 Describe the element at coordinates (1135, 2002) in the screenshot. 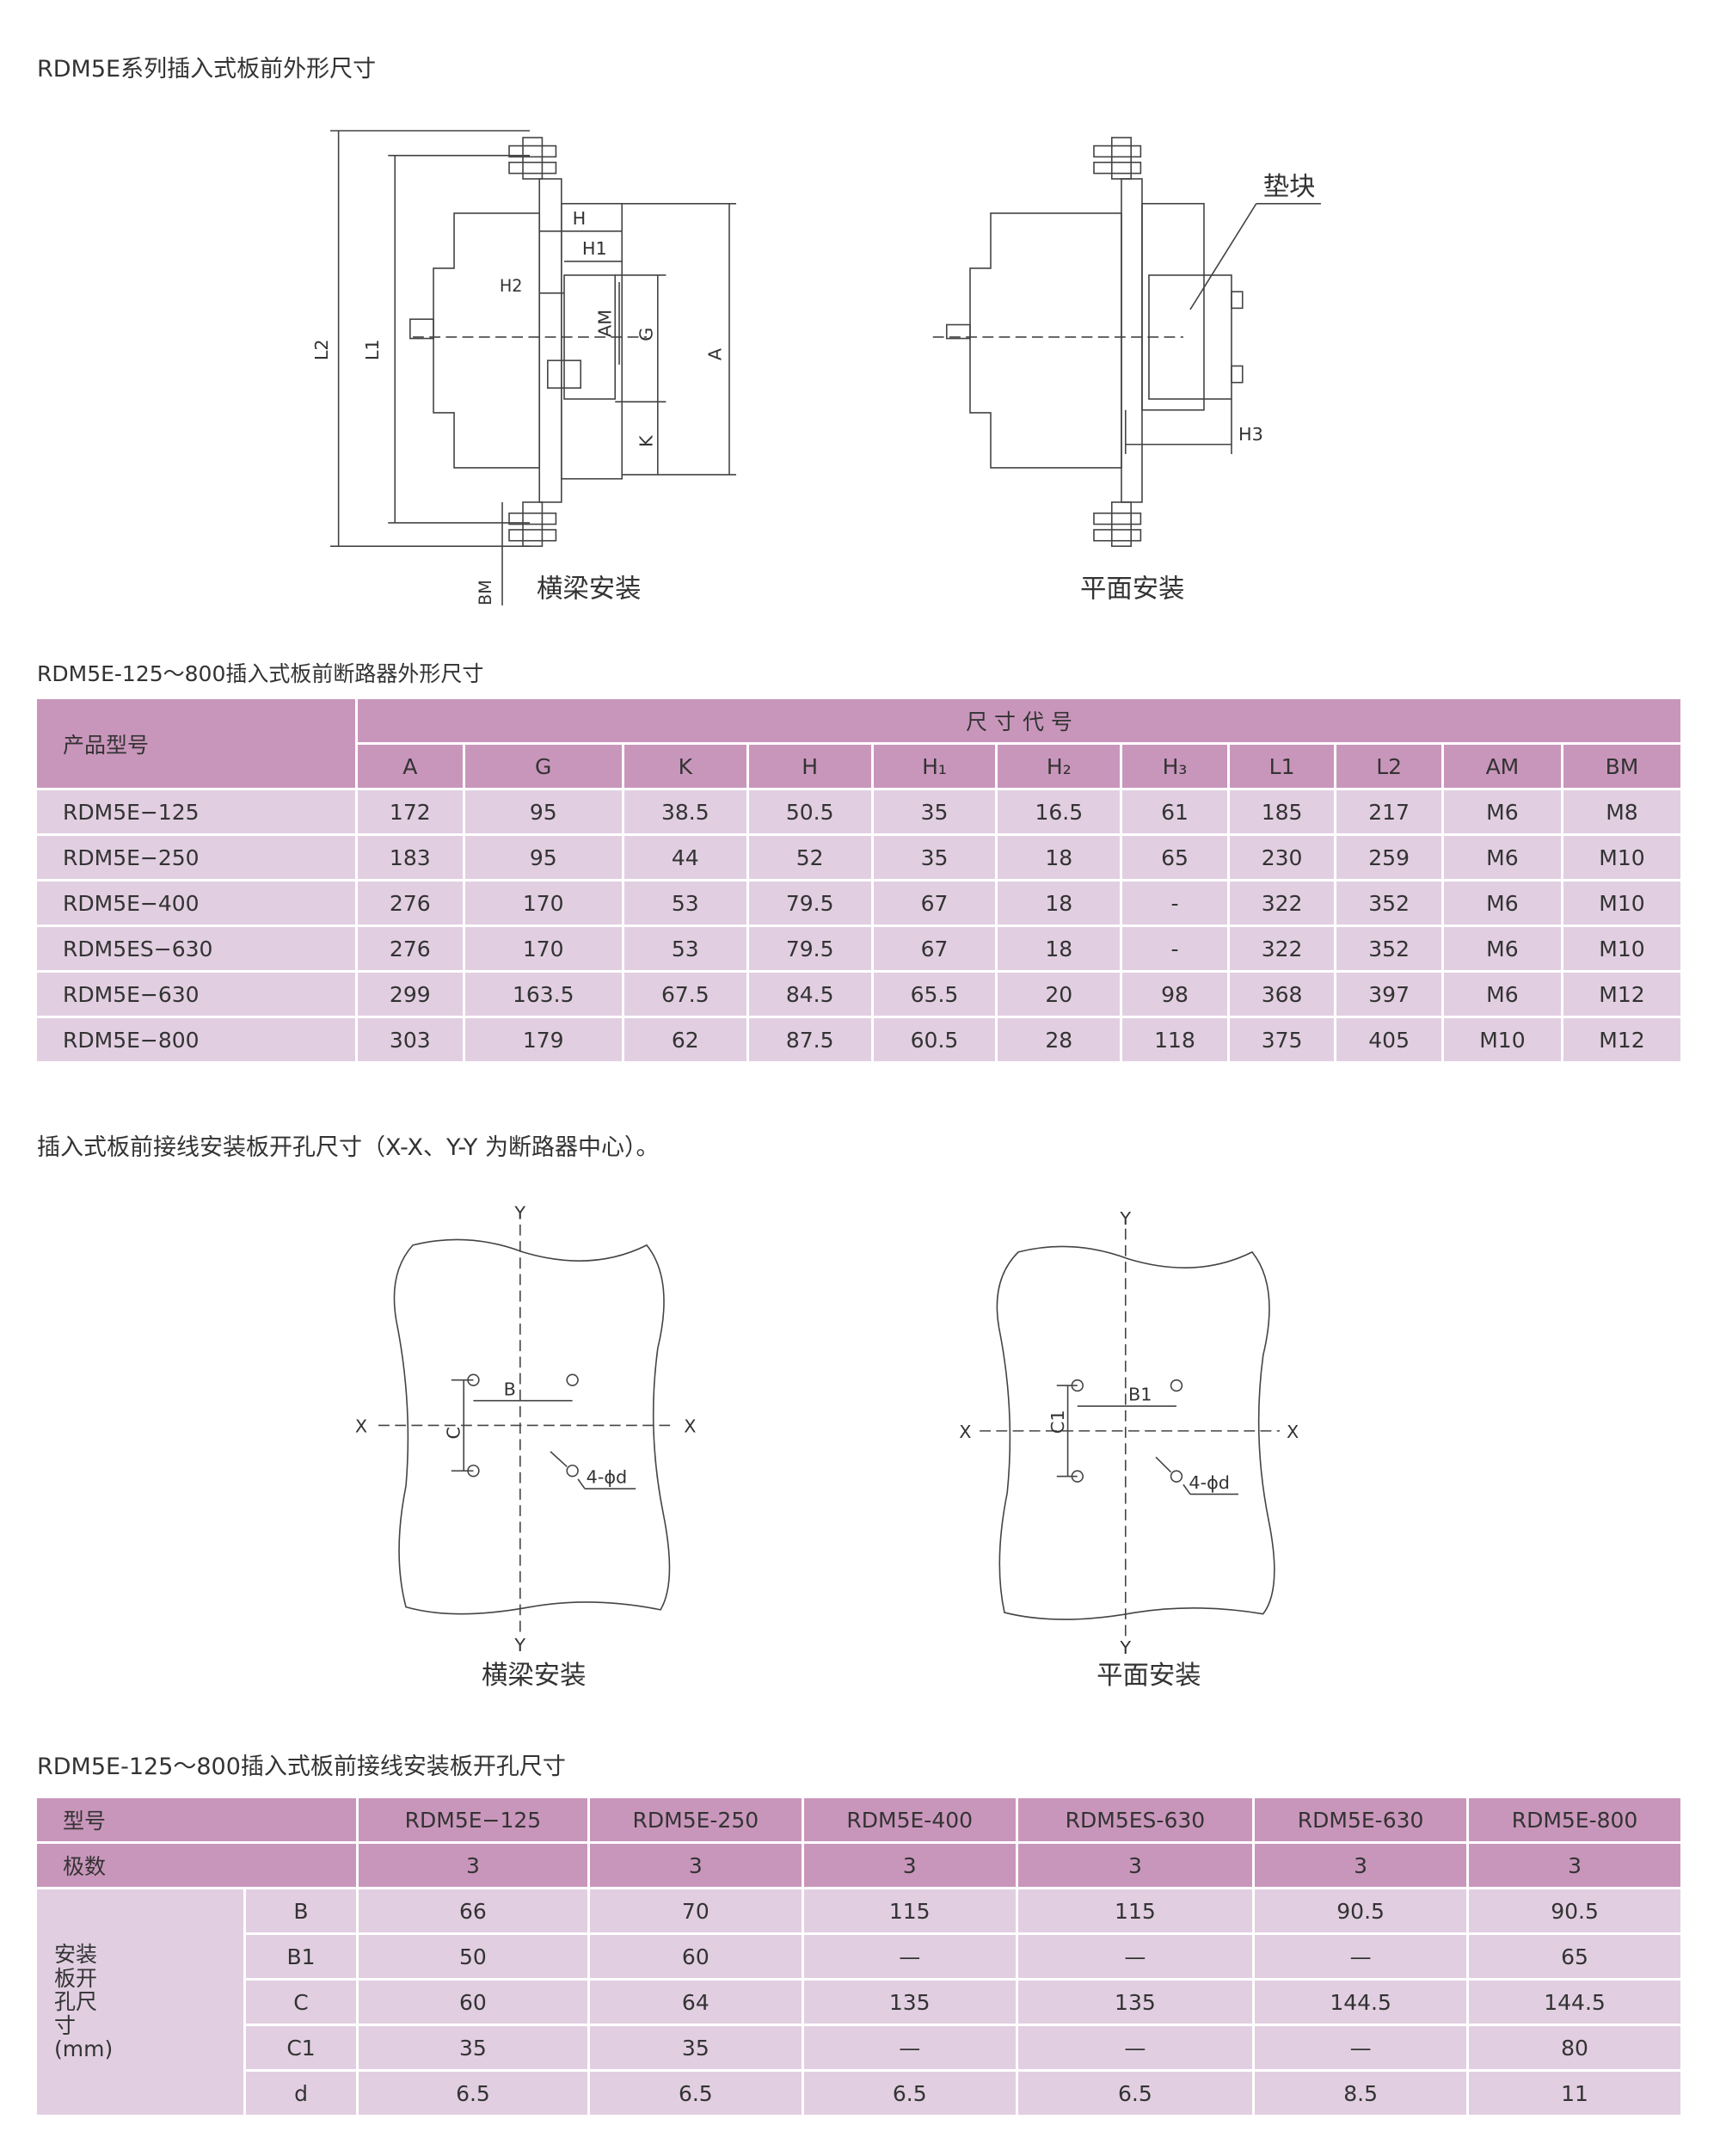

I see `value-cell: 135` at that location.